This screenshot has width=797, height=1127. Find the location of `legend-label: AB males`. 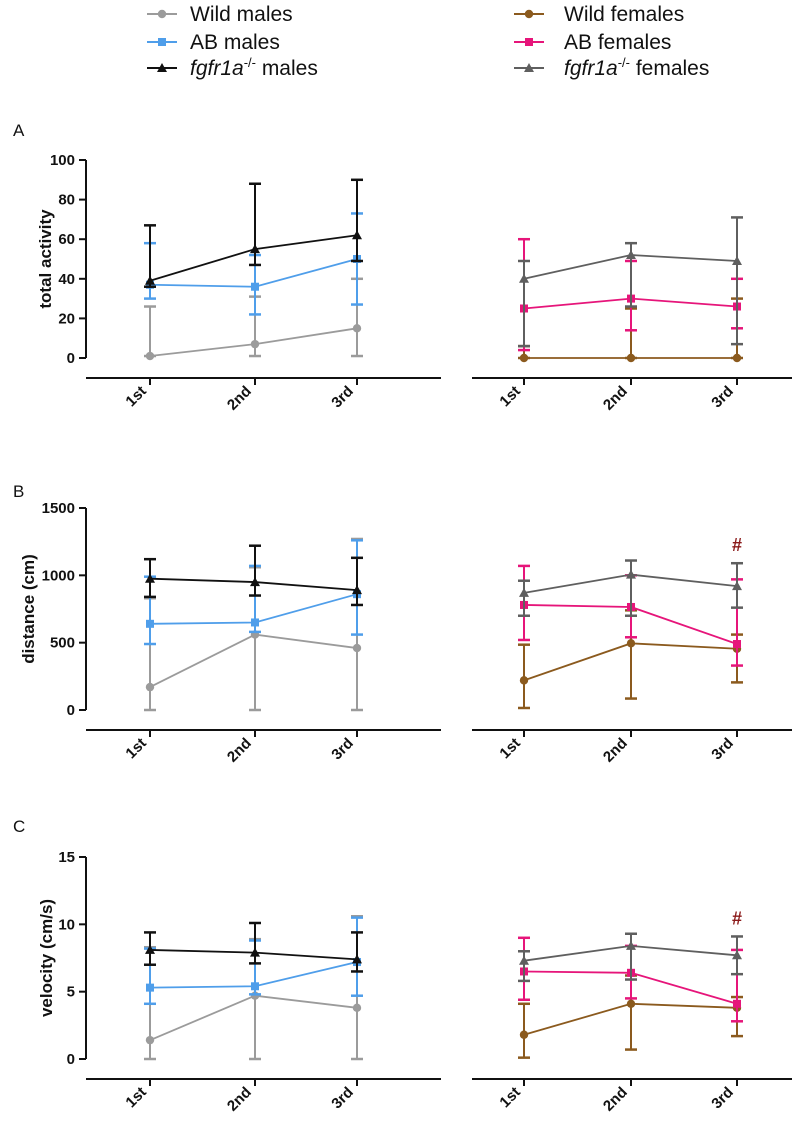

legend-label: AB males is located at coordinates (235, 42).